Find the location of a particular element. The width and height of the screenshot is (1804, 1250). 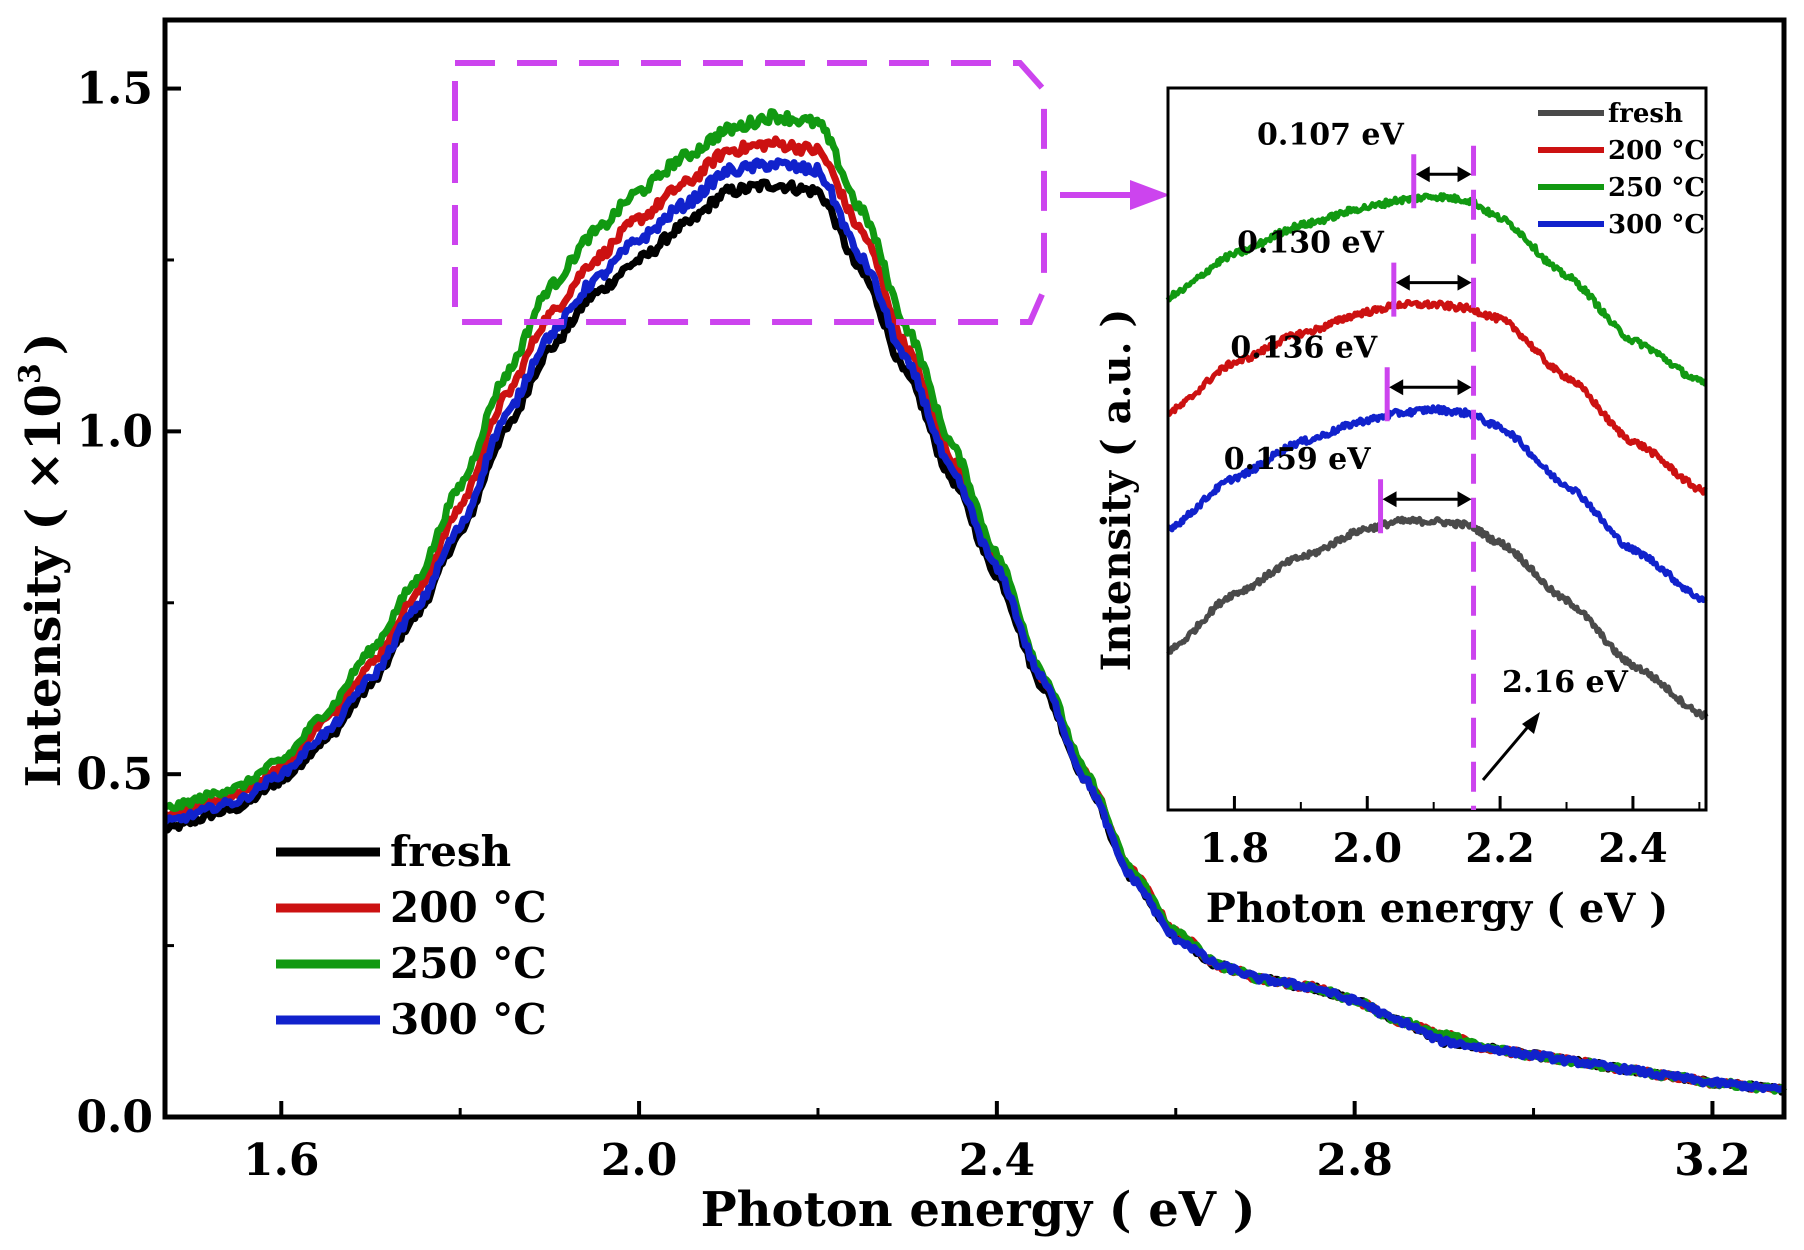

main-legend-label: fresh is located at coordinates (450, 851).